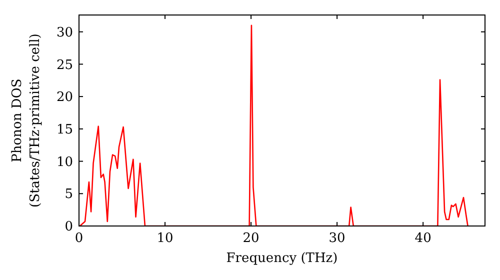  Describe the element at coordinates (423, 238) in the screenshot. I see `x-tick-label: 40` at that location.